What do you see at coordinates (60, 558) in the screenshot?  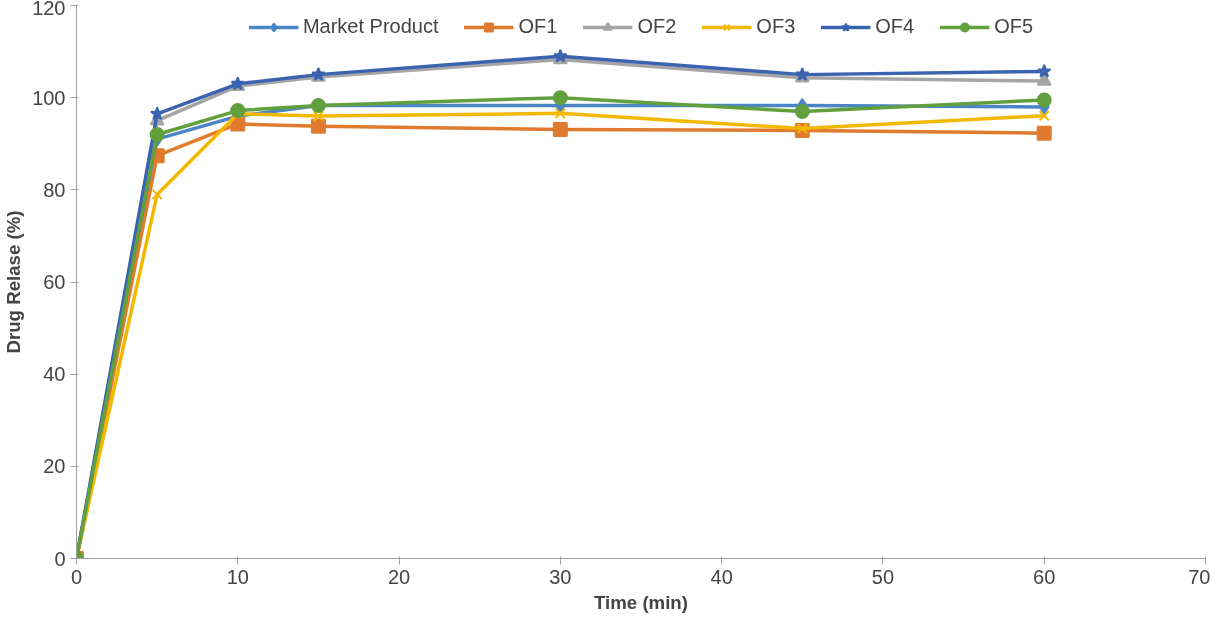 I see `y-tick-label: 0` at bounding box center [60, 558].